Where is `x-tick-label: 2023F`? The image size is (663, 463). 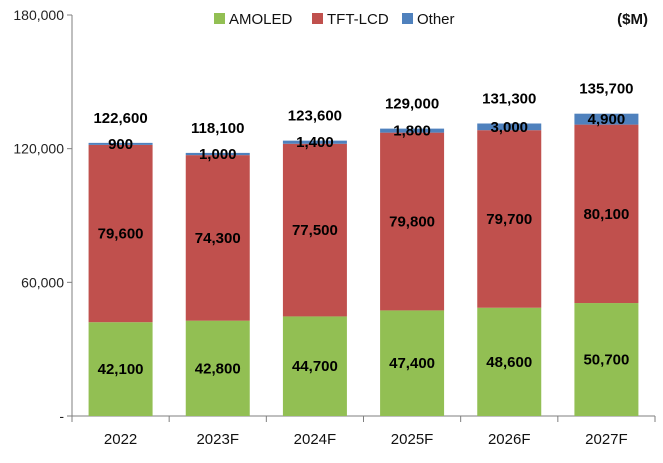
x-tick-label: 2023F is located at coordinates (217, 439).